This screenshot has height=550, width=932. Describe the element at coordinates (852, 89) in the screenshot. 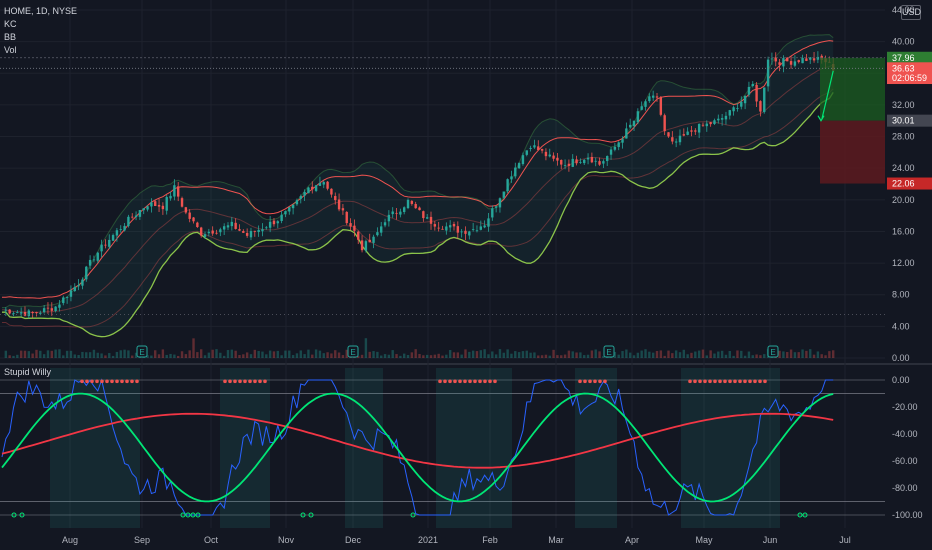

I see `target-zone` at that location.